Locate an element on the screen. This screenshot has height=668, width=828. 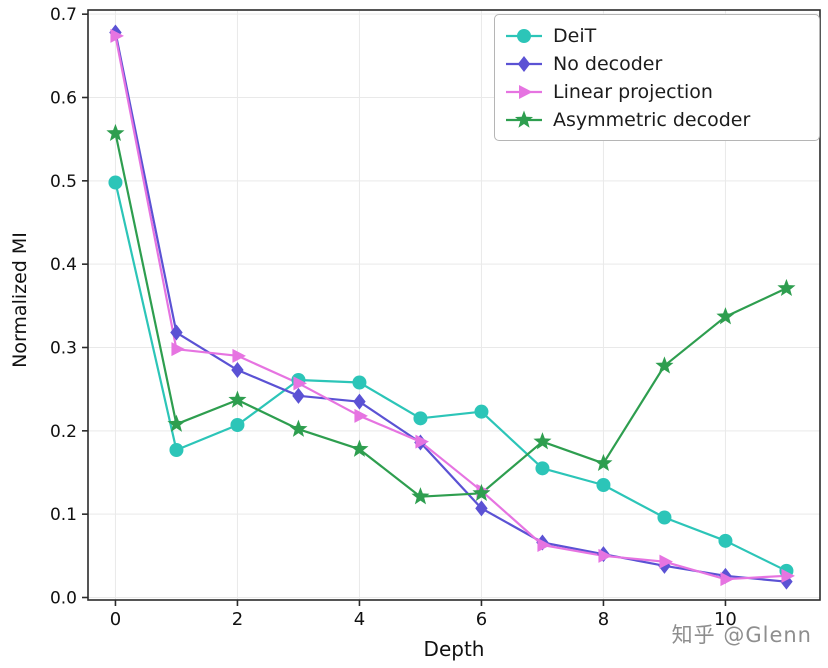
svg-text: 0.7 is located at coordinates (63, 15).